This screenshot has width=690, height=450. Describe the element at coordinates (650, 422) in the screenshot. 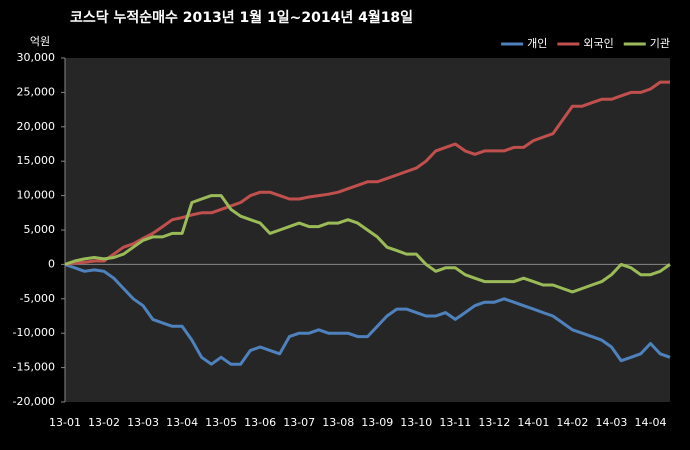

I see `x-tick-label: 14-04` at that location.